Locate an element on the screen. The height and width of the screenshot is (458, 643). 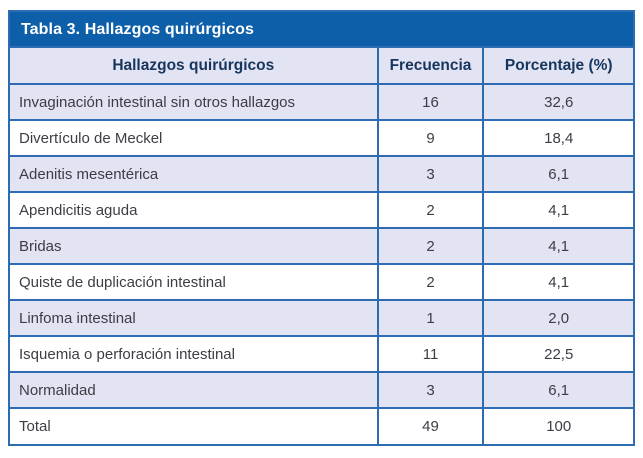
percentage-cell: 32,6 is located at coordinates (557, 102).